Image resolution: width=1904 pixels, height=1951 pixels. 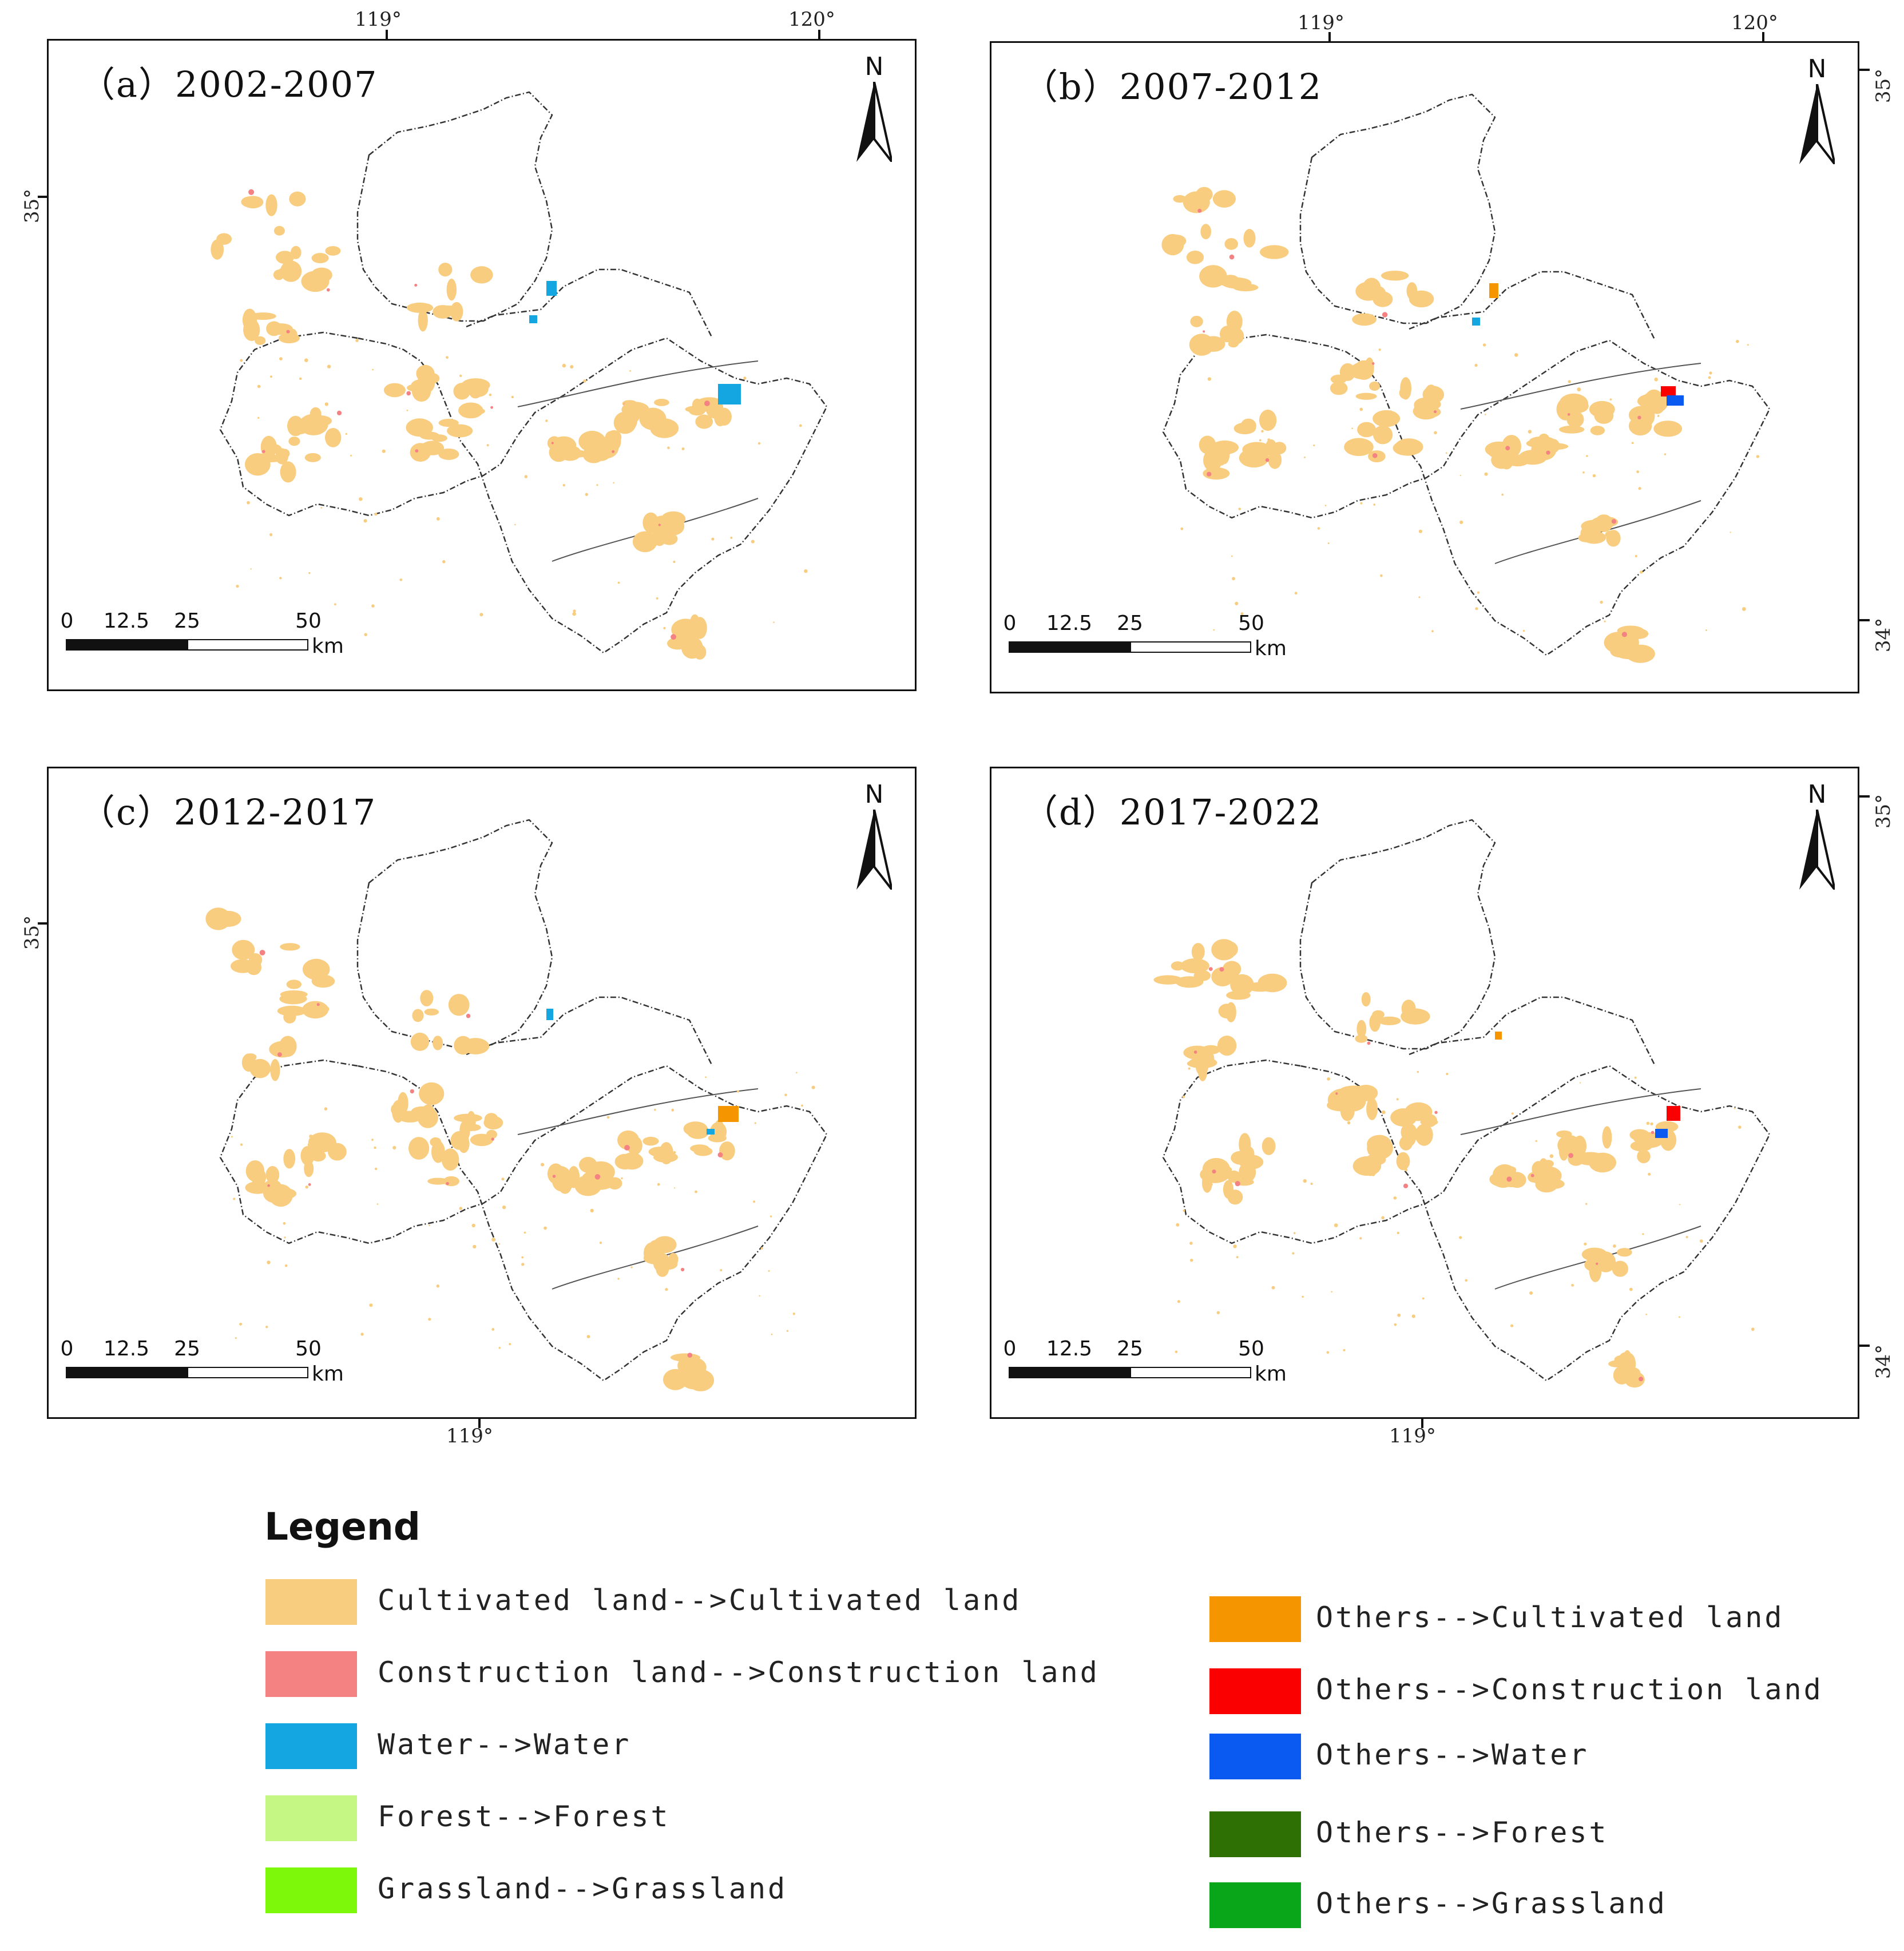 I want to click on scale-bar-black, so click(x=1069, y=1372).